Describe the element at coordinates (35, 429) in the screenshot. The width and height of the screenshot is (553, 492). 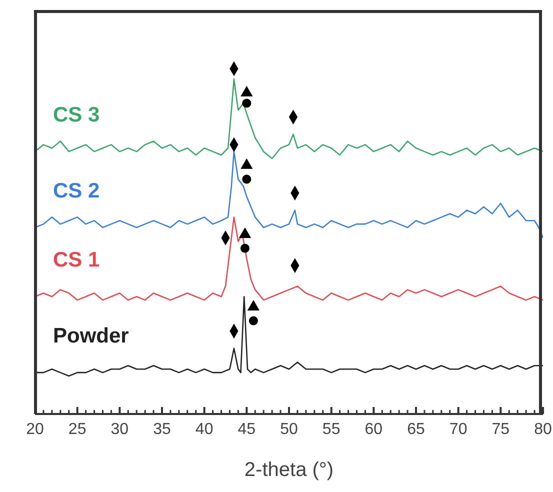
I see `x-tick-label: 20` at that location.